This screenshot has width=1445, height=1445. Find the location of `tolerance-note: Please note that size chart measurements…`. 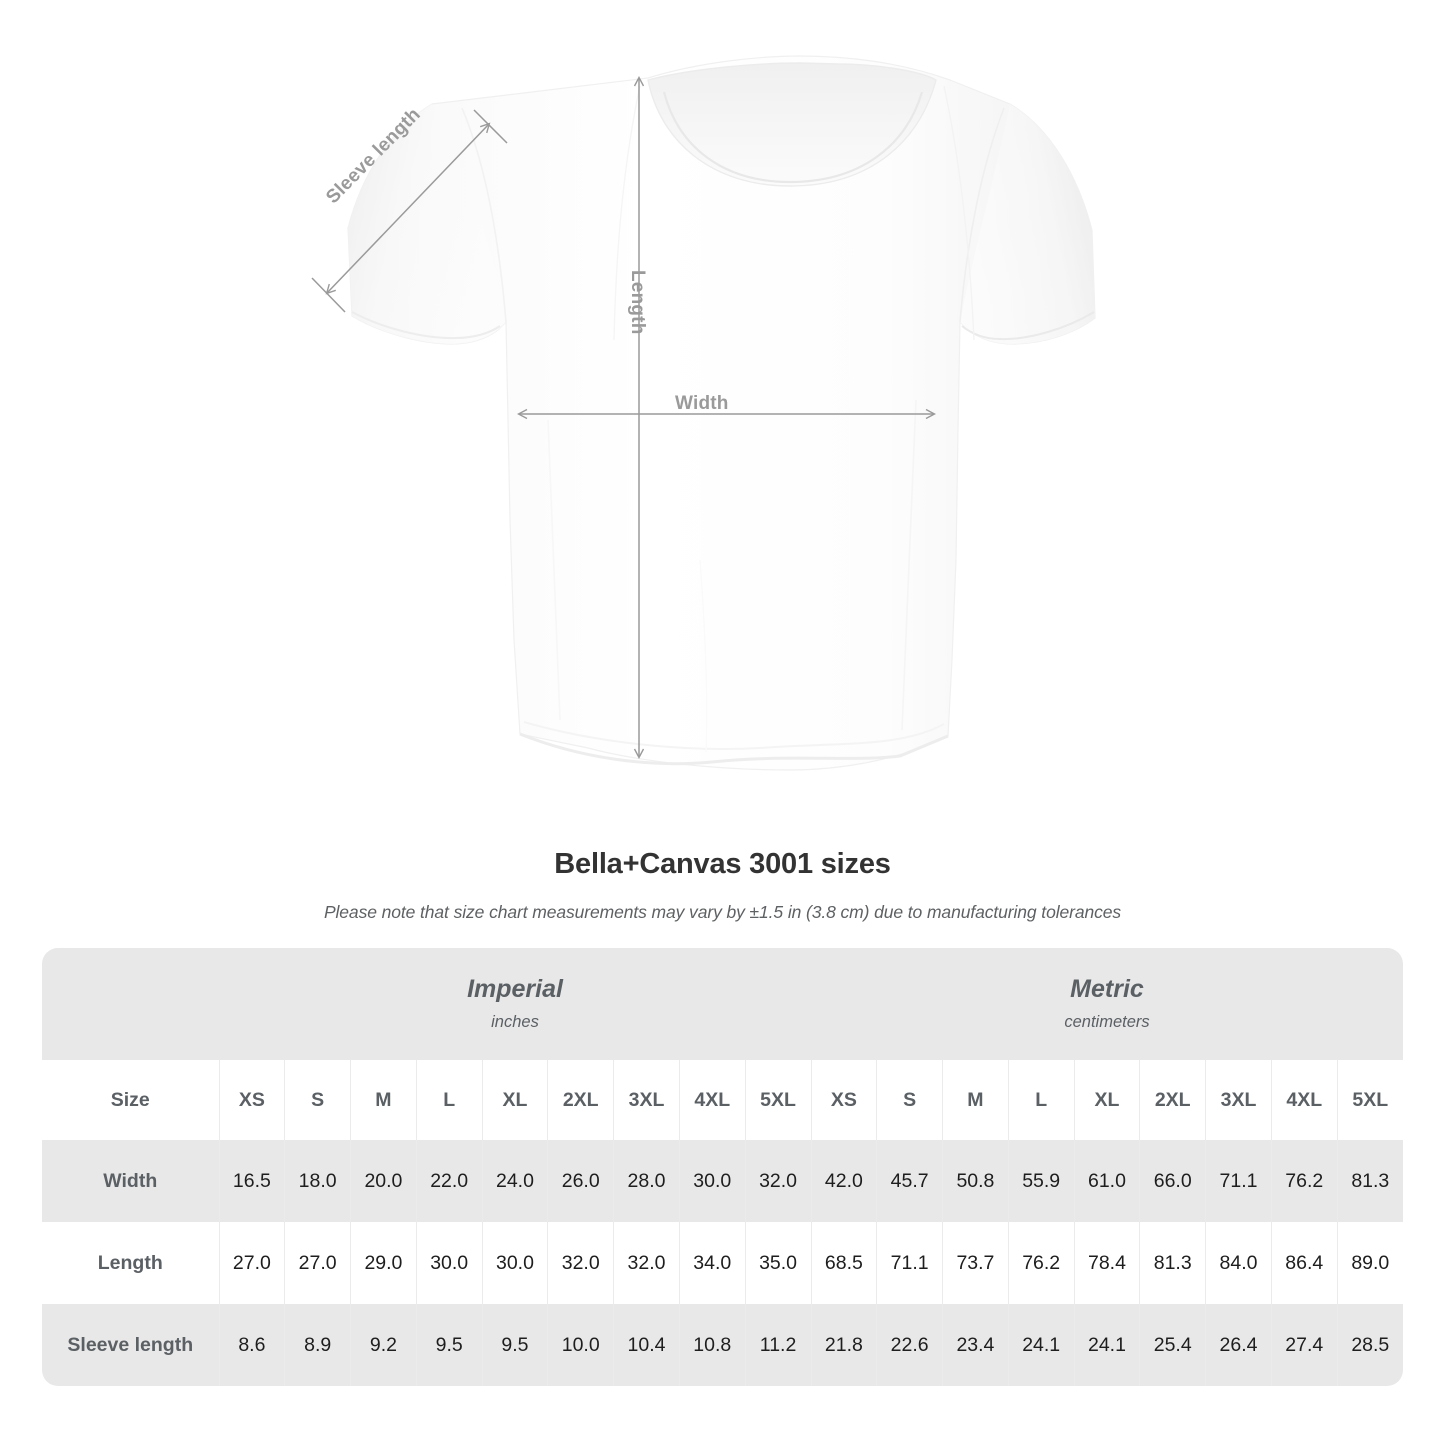

tolerance-note: Please note that size chart measurements… is located at coordinates (722, 912).